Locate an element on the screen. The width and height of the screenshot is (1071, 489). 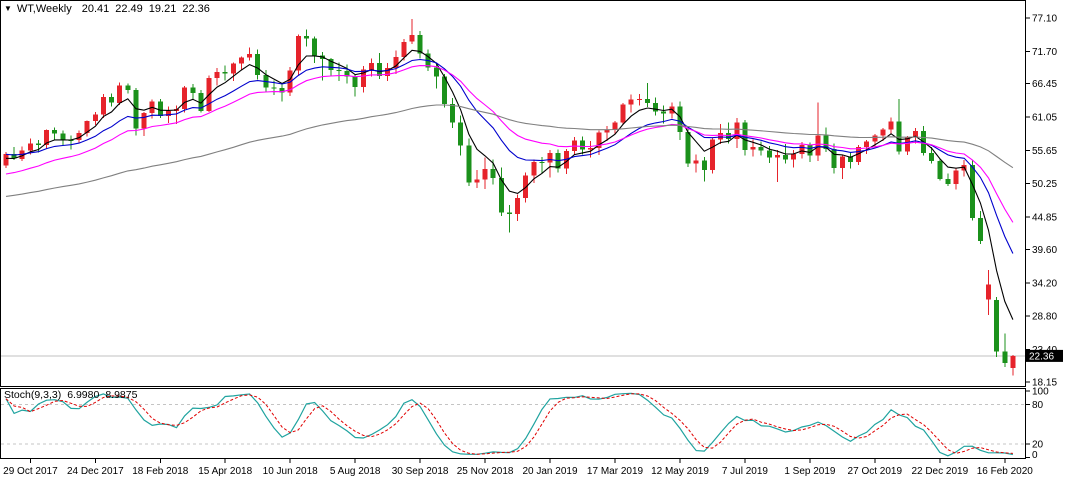
date-tick-label: 12 May 2019 is located at coordinates (680, 471).